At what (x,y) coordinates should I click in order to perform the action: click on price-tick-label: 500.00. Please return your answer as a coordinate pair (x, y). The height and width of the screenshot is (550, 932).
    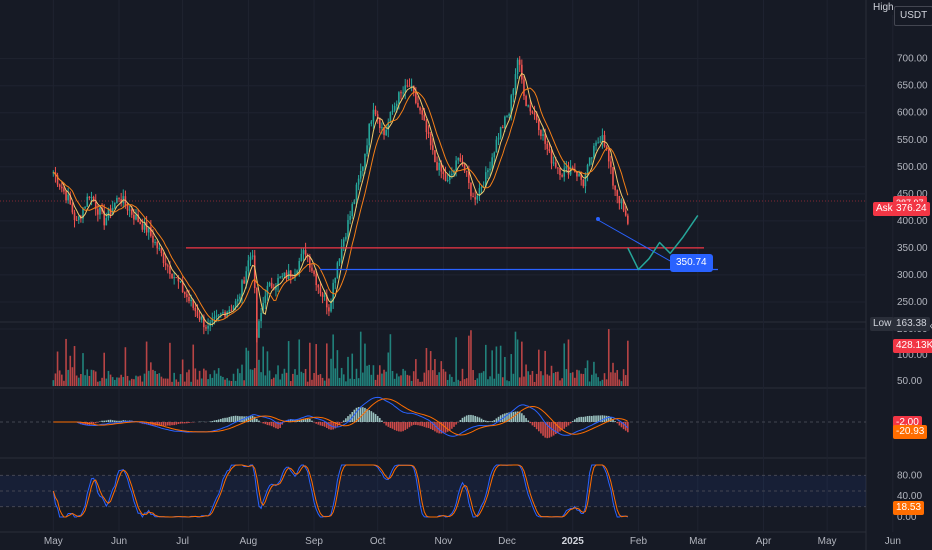
    Looking at the image, I should click on (912, 167).